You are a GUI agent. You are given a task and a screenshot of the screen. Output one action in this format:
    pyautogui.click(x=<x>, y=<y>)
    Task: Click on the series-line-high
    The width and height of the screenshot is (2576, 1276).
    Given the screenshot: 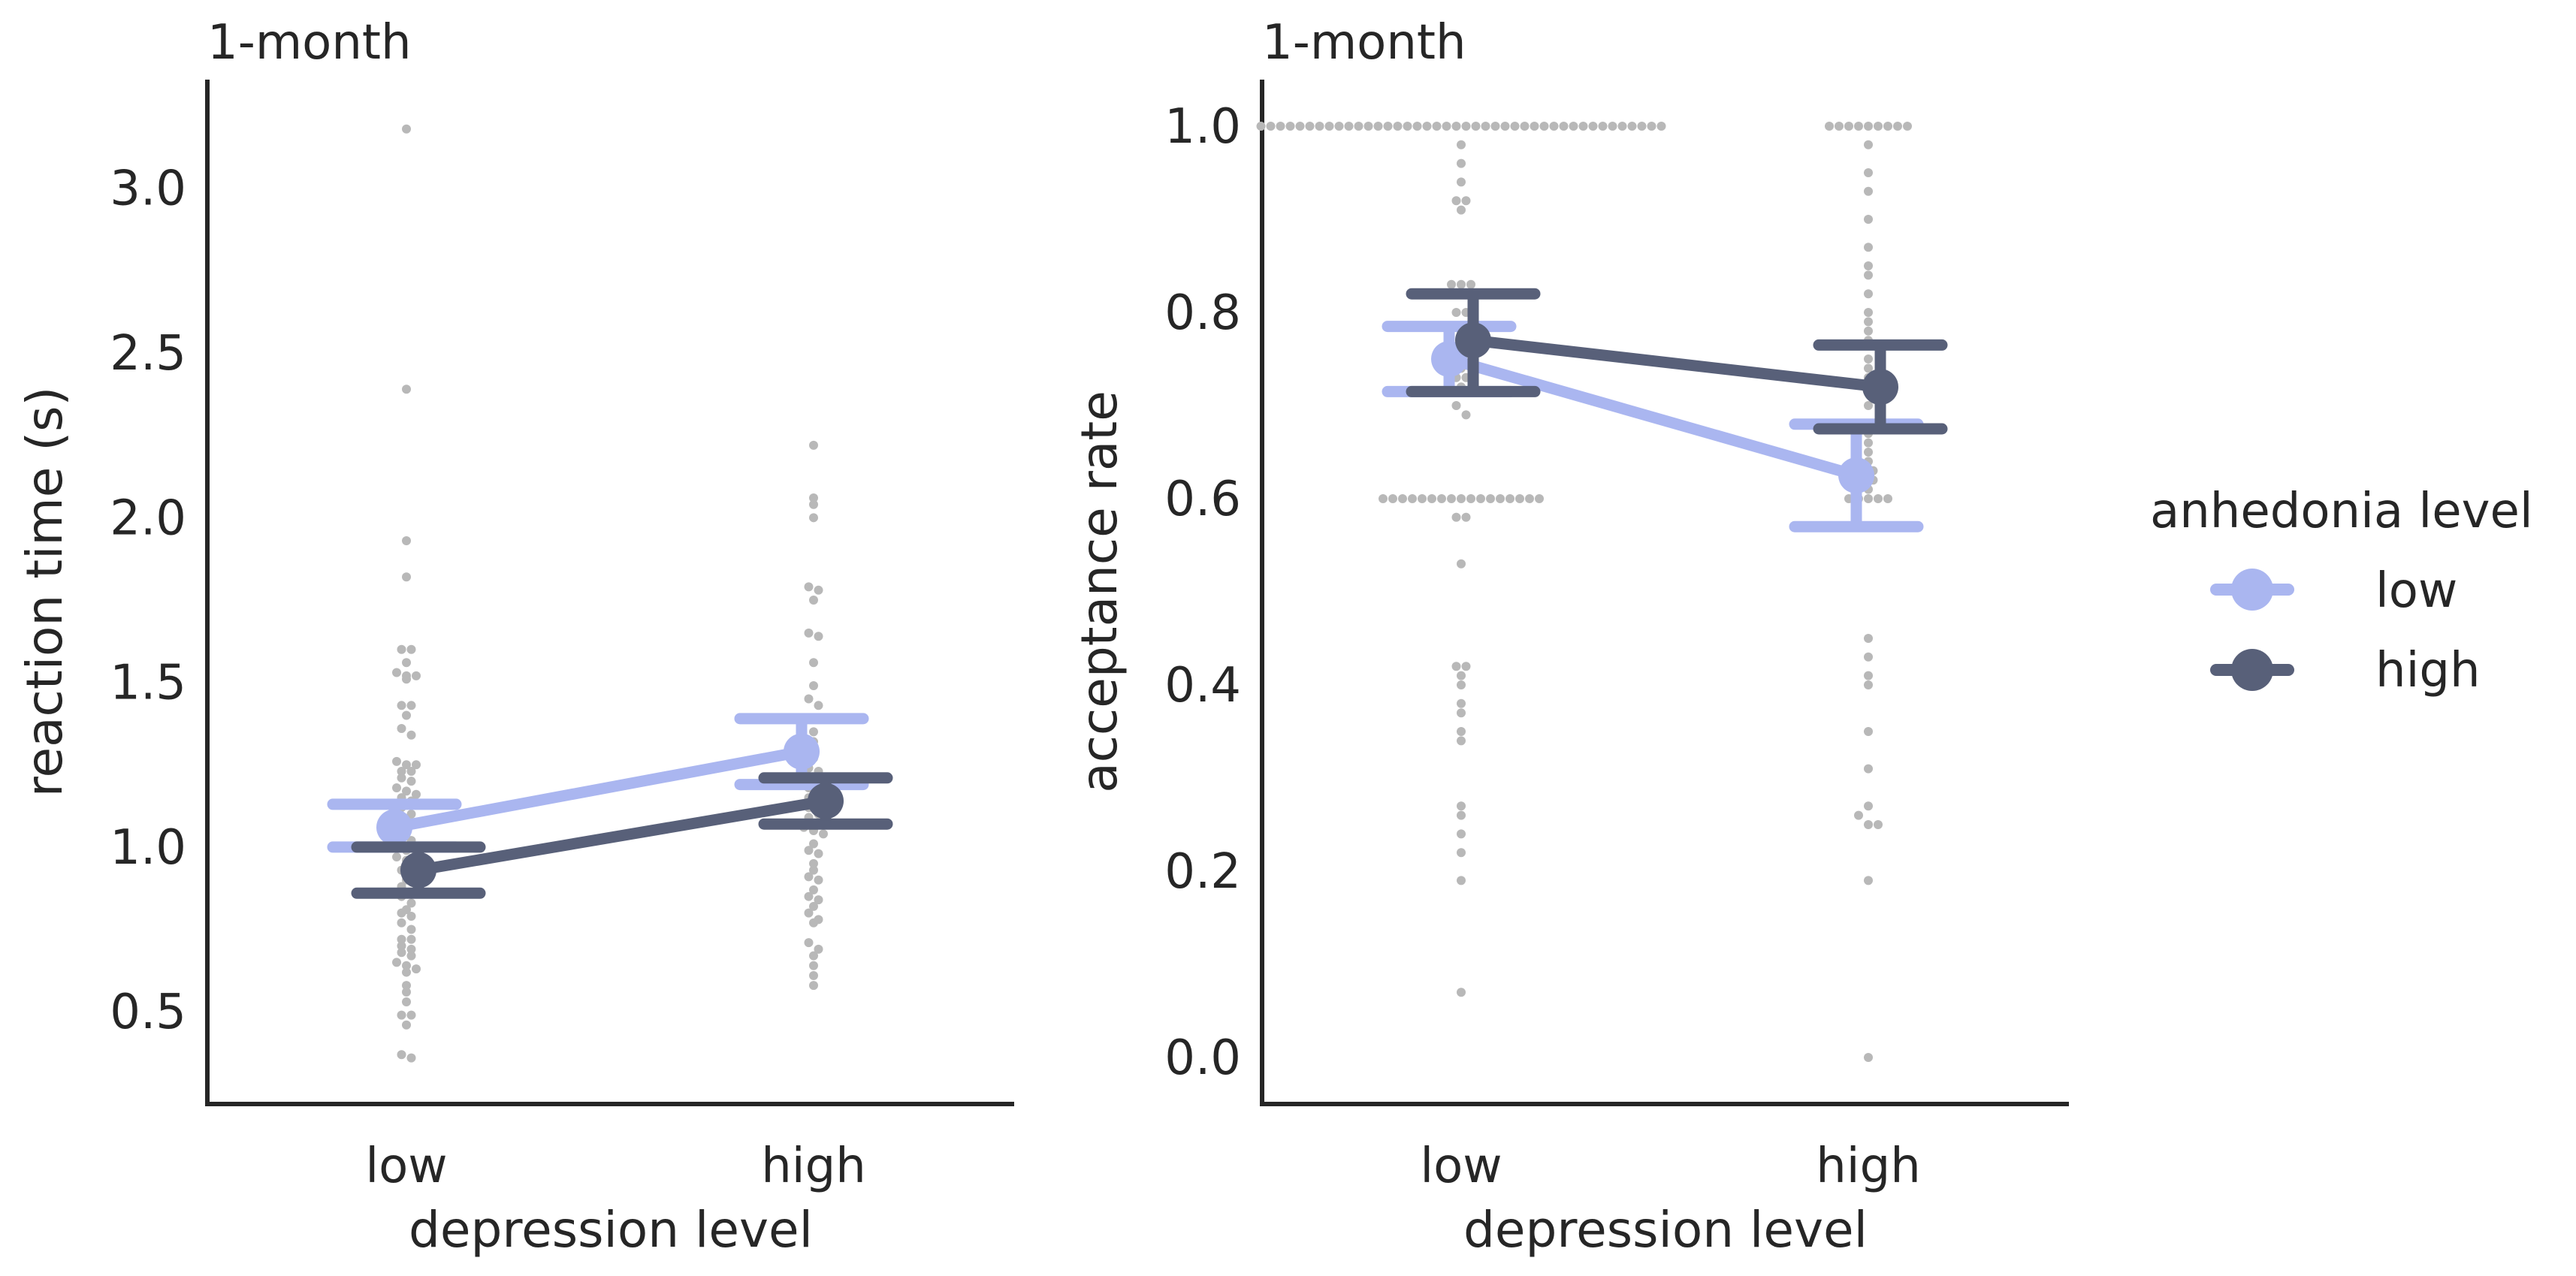 What is the action you would take?
    pyautogui.click(x=622, y=836)
    